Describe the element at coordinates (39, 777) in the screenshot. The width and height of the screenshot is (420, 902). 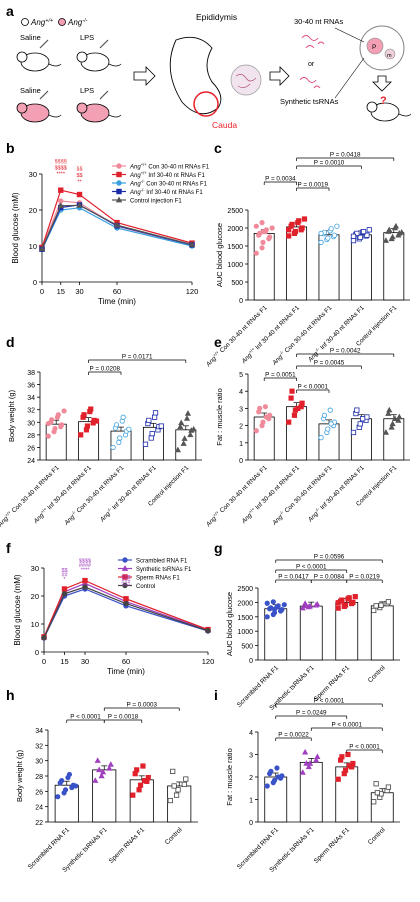
I see `y-tick-label: 28` at that location.